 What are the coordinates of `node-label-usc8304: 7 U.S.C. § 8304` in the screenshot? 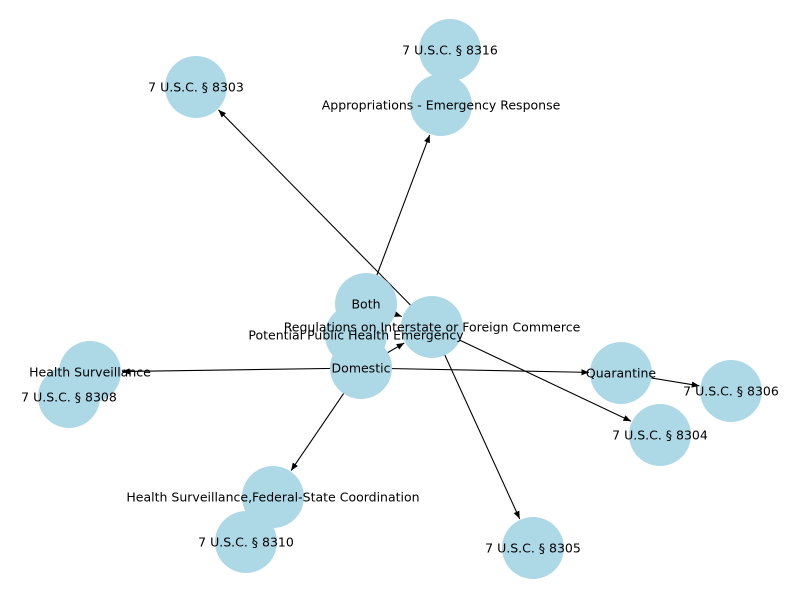 It's located at (660, 435).